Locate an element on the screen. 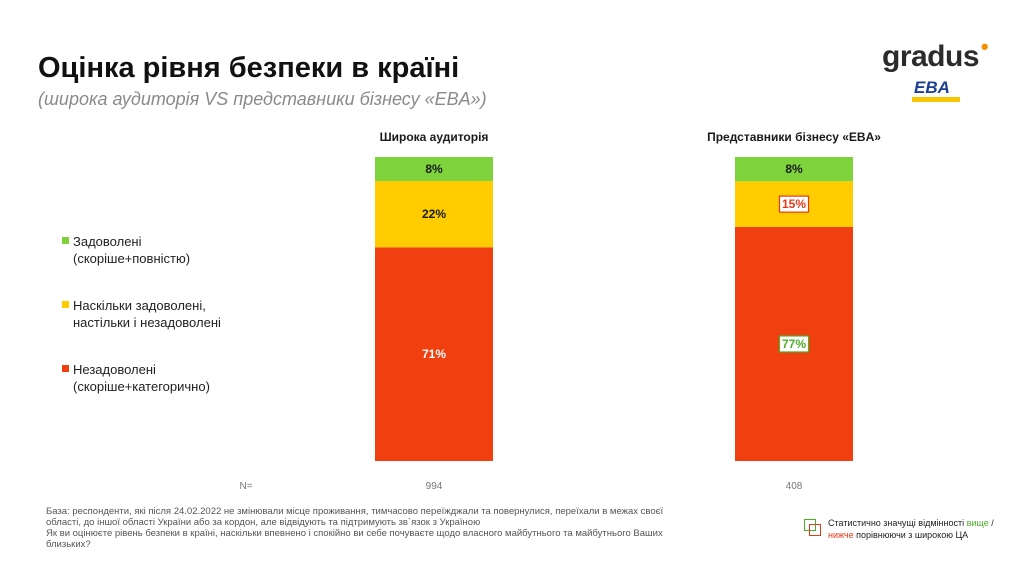 This screenshot has height=576, width=1024. significance-icon is located at coordinates (813, 527).